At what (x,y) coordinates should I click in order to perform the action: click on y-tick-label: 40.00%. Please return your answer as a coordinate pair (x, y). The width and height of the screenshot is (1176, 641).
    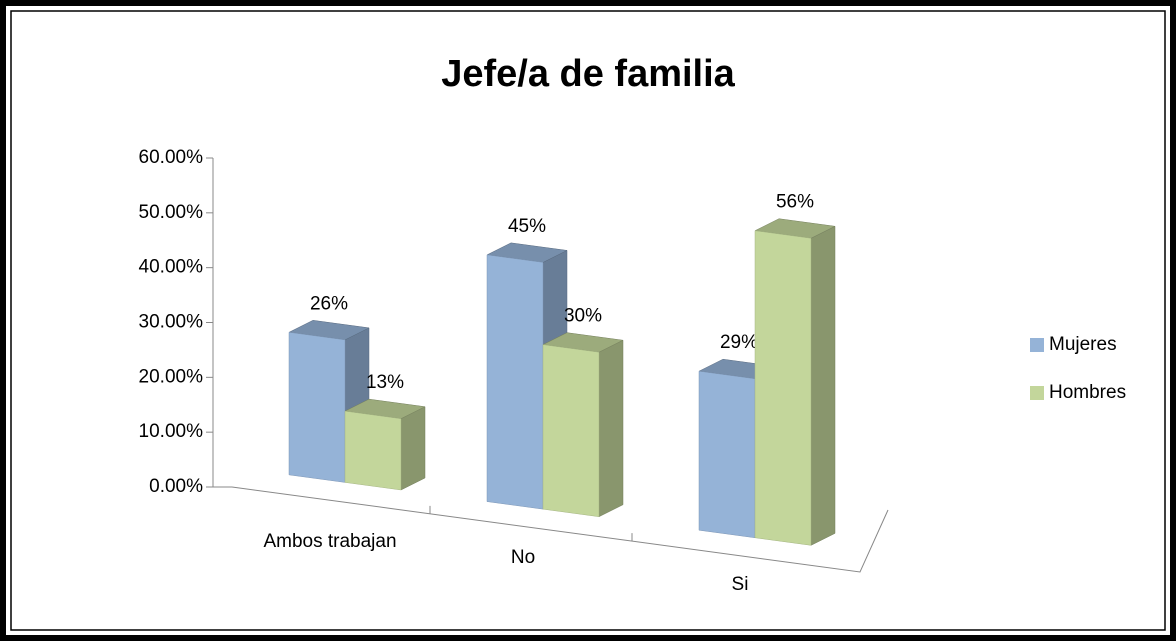
    Looking at the image, I should click on (171, 267).